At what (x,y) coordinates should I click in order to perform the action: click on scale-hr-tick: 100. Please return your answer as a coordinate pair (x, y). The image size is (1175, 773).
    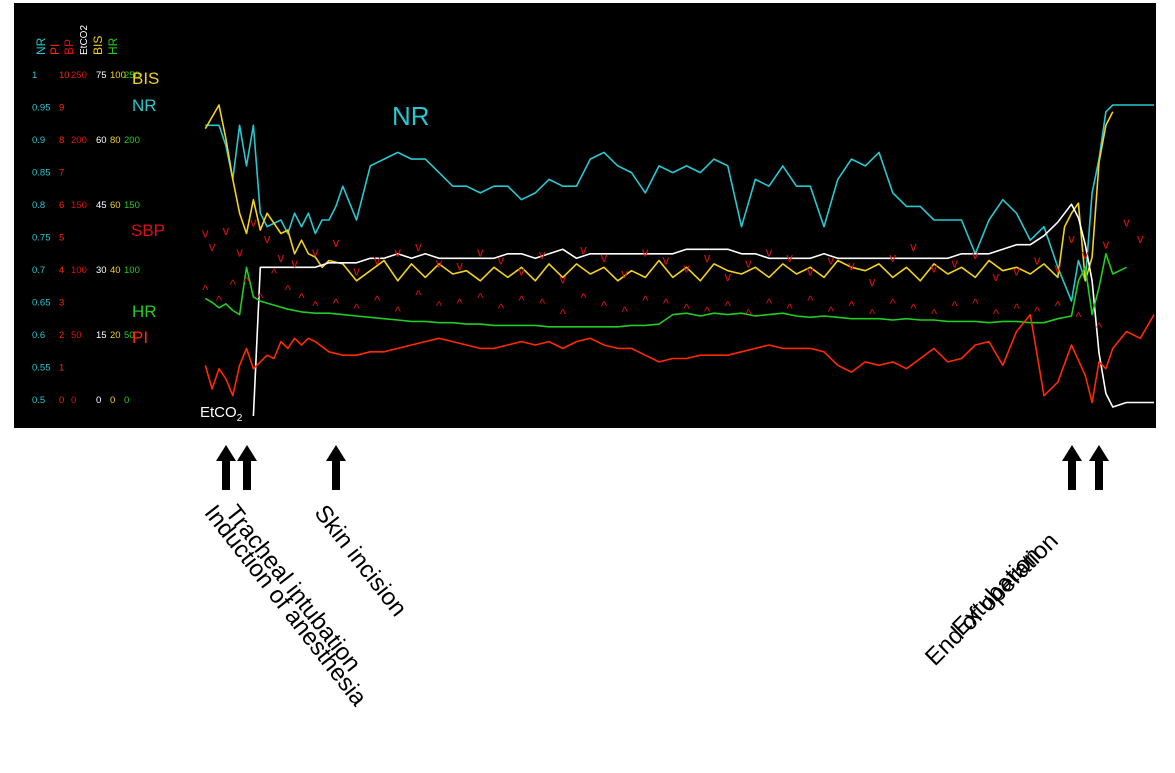
    Looking at the image, I should click on (132, 270).